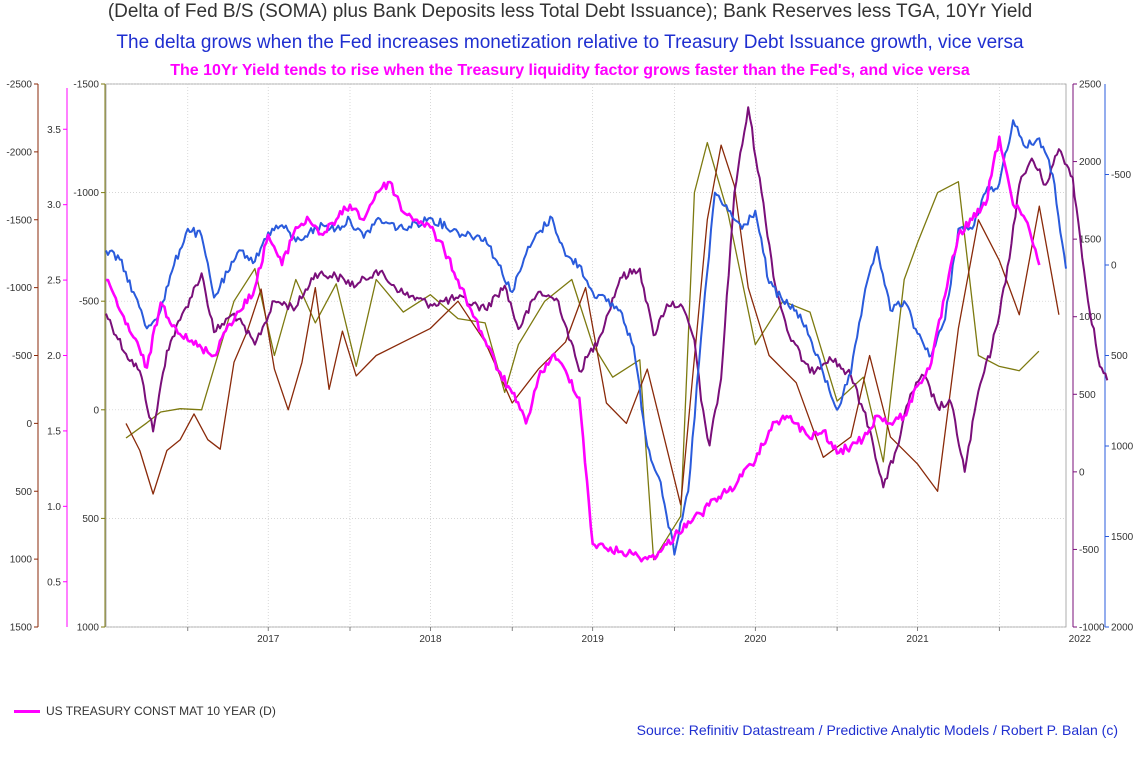  Describe the element at coordinates (89, 302) in the screenshot. I see `axis-tick-label-left_olive-2: -500` at that location.